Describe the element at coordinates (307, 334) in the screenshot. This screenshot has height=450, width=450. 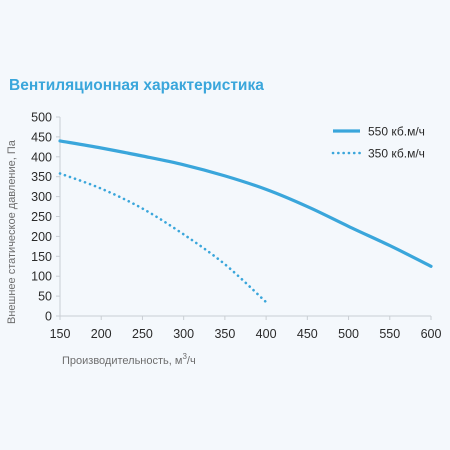
I see `x-tick-label: 450` at that location.